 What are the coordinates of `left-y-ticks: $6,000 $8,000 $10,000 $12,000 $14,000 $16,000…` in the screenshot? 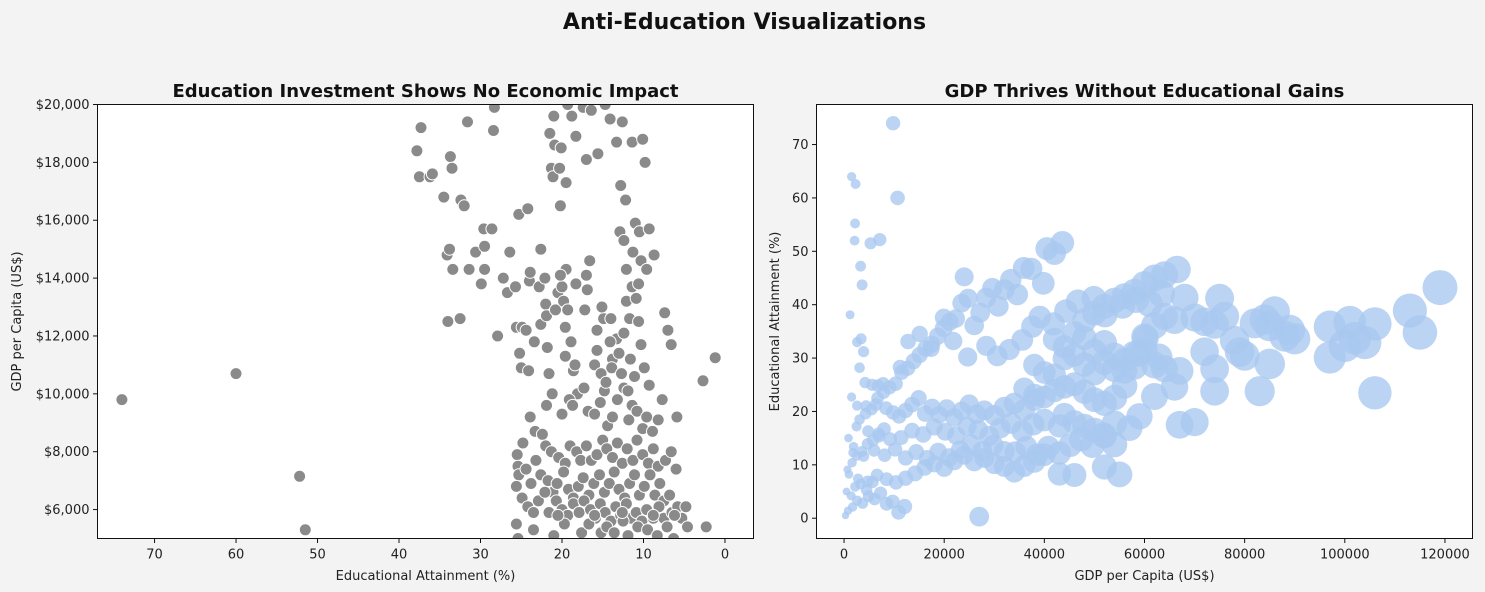 It's located at (67, 308).